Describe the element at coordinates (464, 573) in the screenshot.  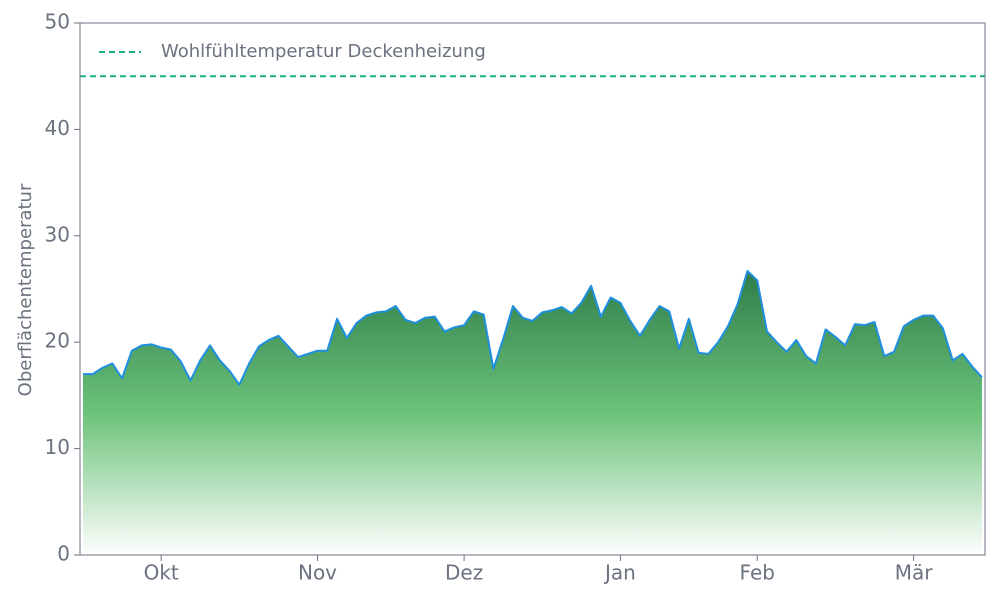
I see `x-tick-label: Dez` at that location.